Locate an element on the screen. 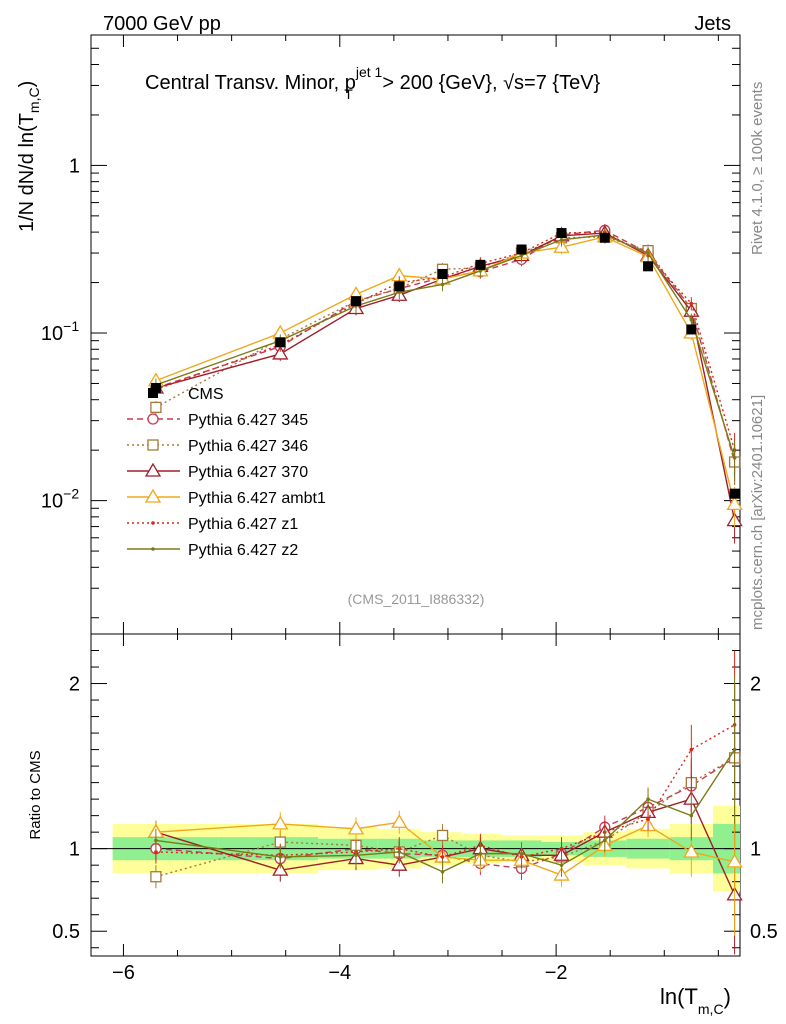  mcplots-label: mcplots.cern.ch [arXiv:2401.10621] is located at coordinates (757, 512).